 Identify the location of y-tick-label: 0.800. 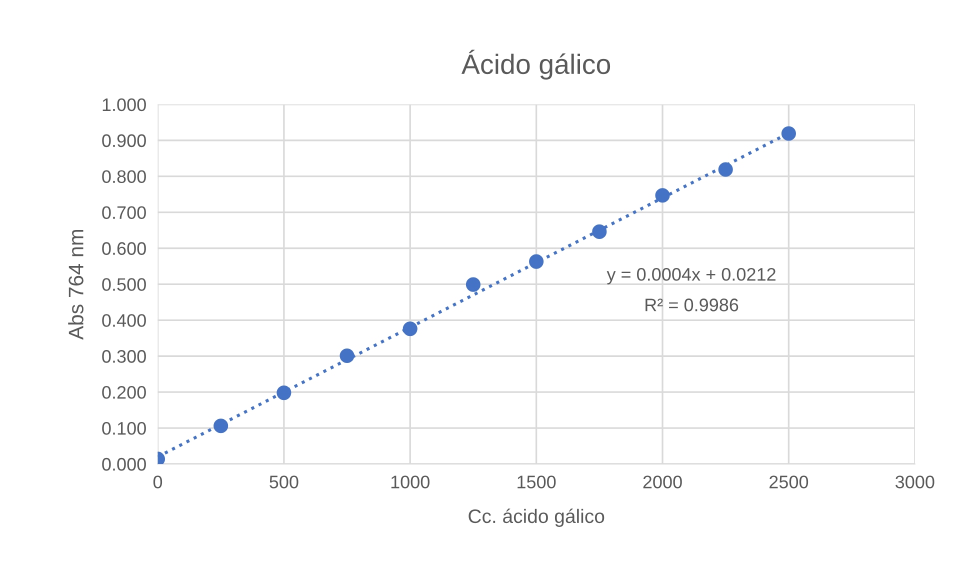
(124, 177).